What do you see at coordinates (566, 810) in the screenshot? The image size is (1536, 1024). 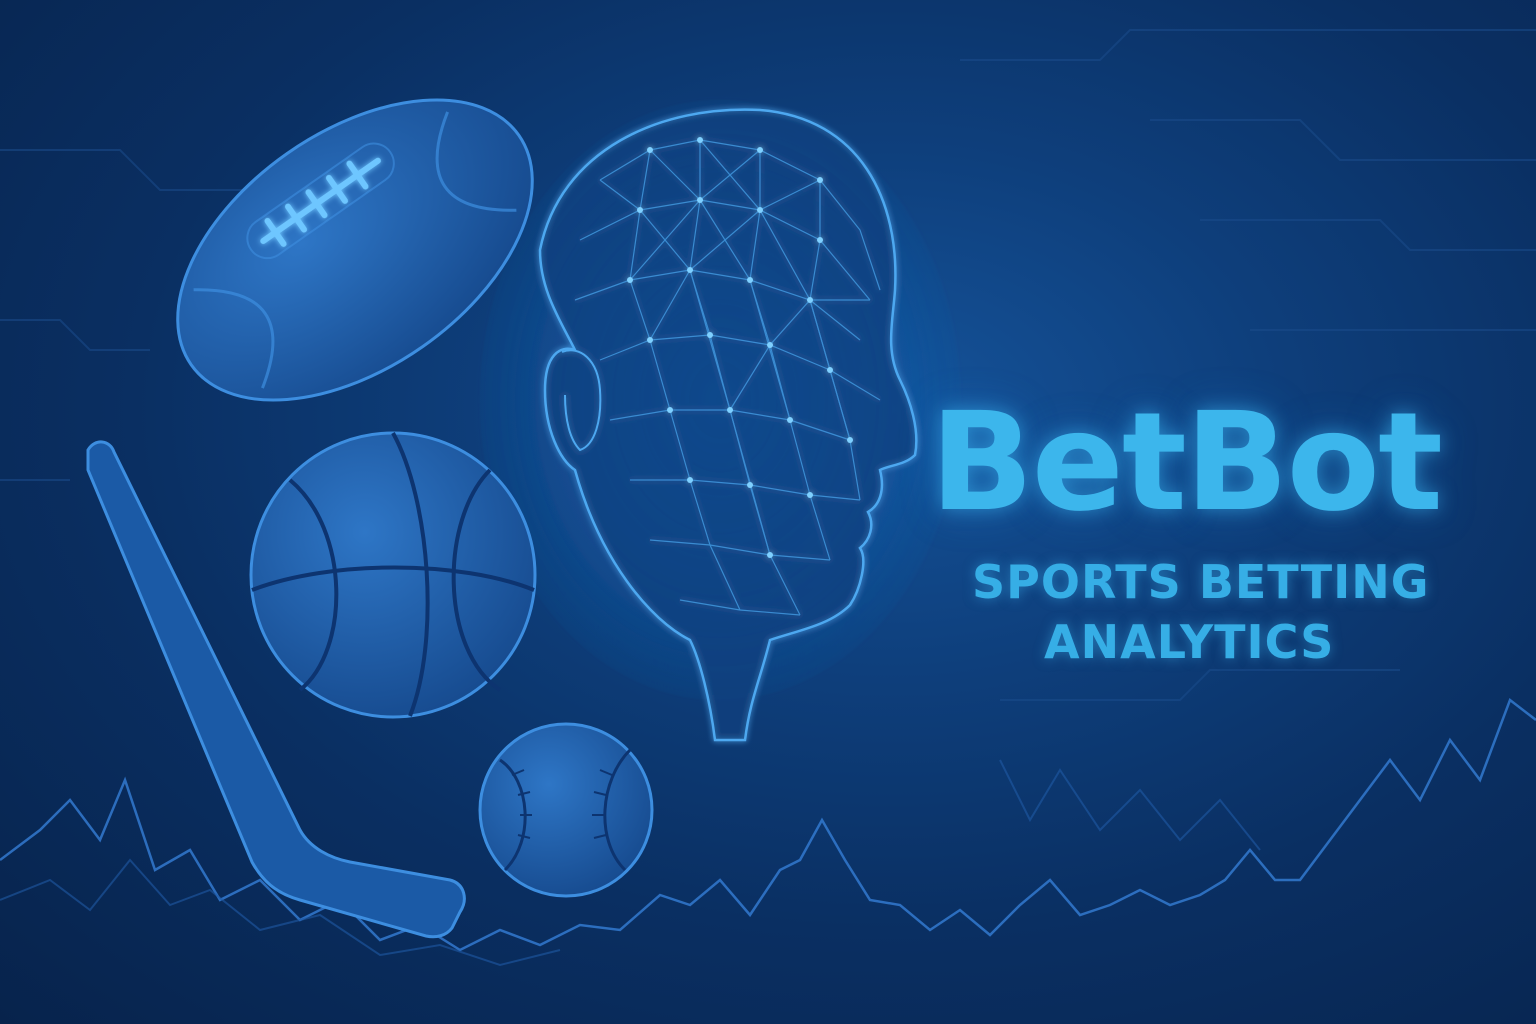 I see `baseball-icon` at bounding box center [566, 810].